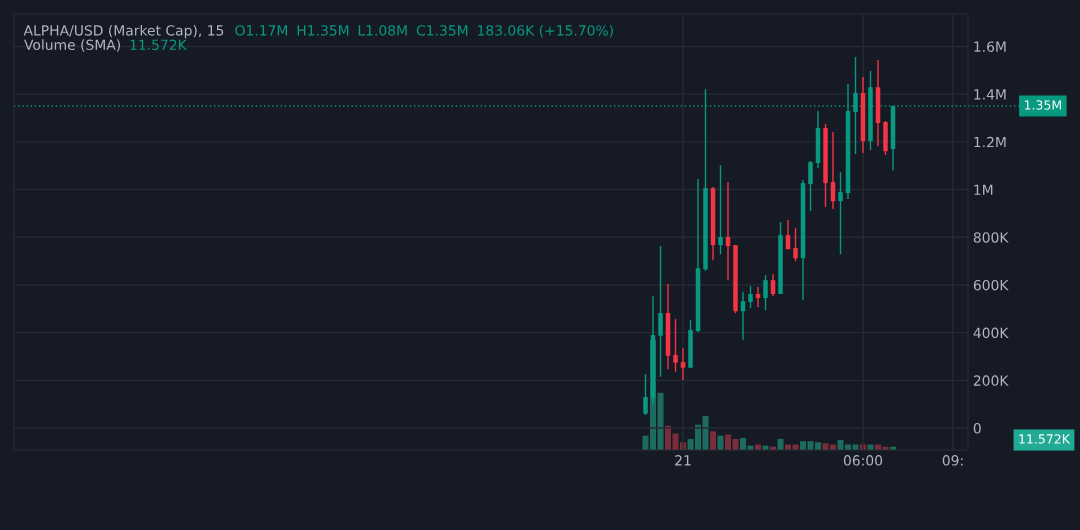 The width and height of the screenshot is (1080, 530). Describe the element at coordinates (1042, 105) in the screenshot. I see `ref-line-label: 1.35M` at that location.